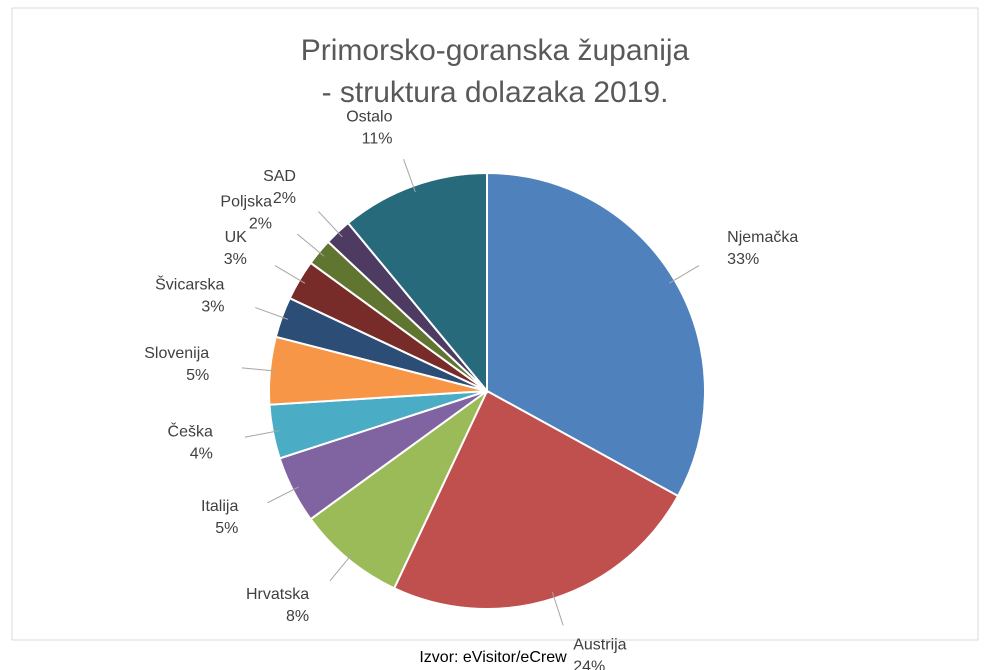  I want to click on slice-label: UK, so click(236, 237).